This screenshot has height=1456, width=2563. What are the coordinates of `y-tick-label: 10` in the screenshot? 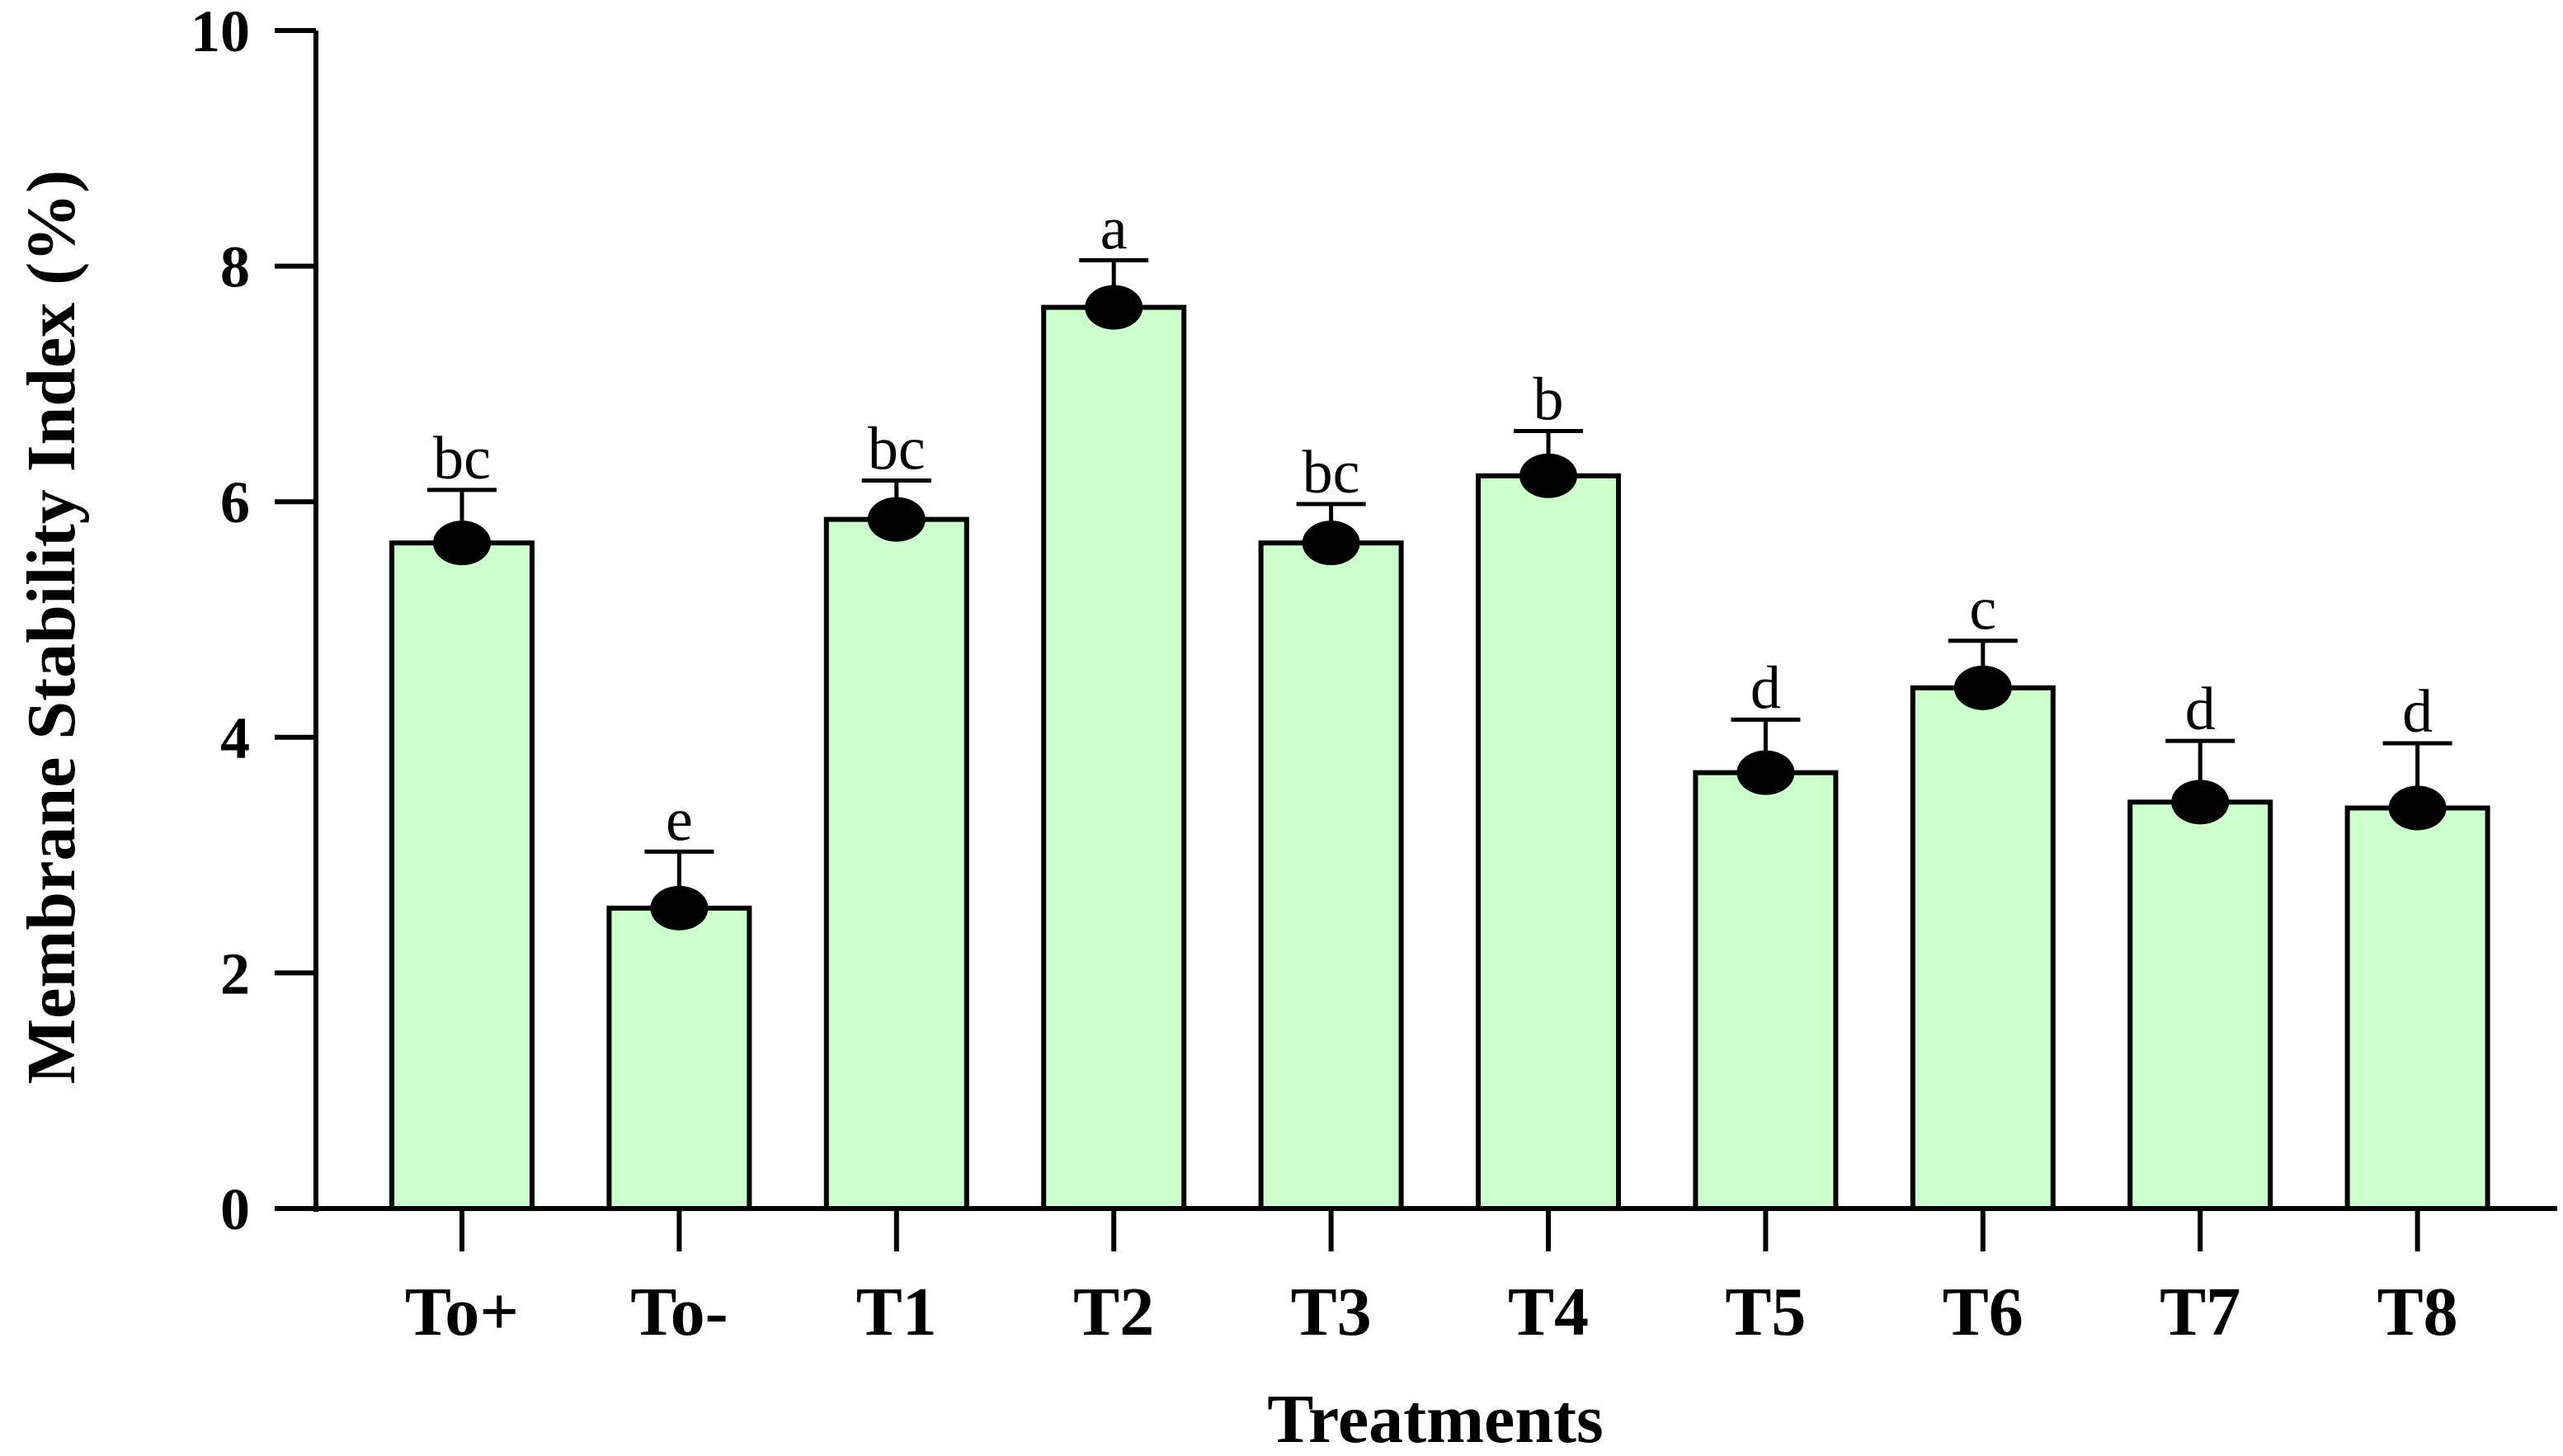 It's located at (220, 32).